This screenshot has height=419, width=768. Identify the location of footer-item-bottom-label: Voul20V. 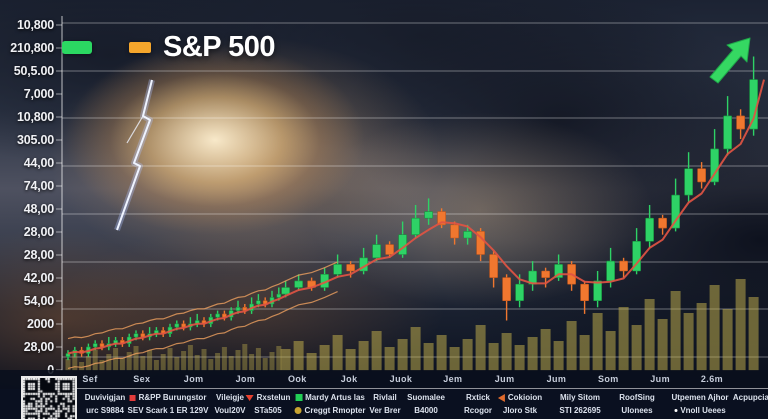
(230, 410).